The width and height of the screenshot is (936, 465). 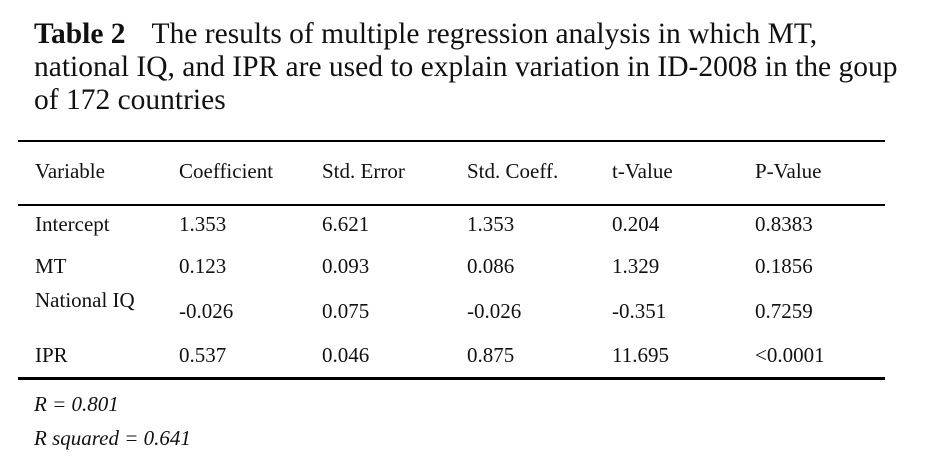 What do you see at coordinates (784, 266) in the screenshot?
I see `table-cell: 0.1856` at bounding box center [784, 266].